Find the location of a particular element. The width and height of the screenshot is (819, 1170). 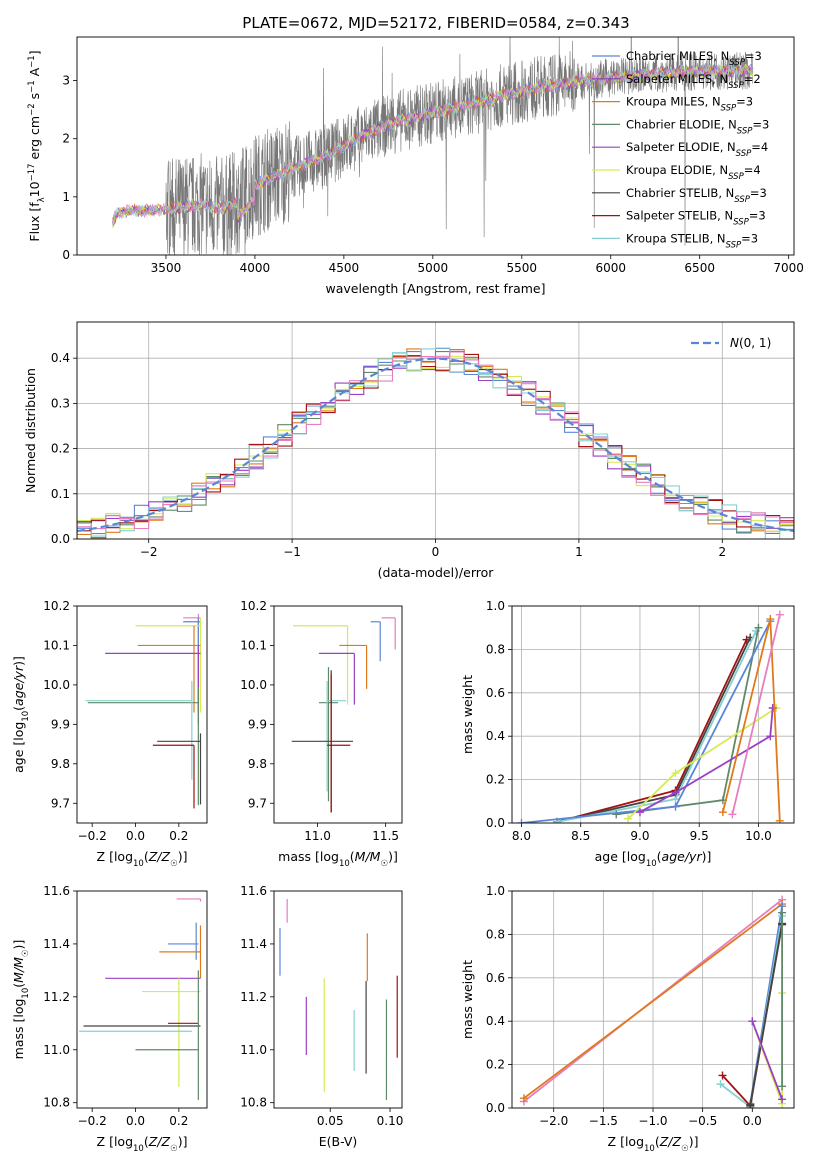

y-axis-label: mass [log10(M/M☉)] is located at coordinates (21, 1000).